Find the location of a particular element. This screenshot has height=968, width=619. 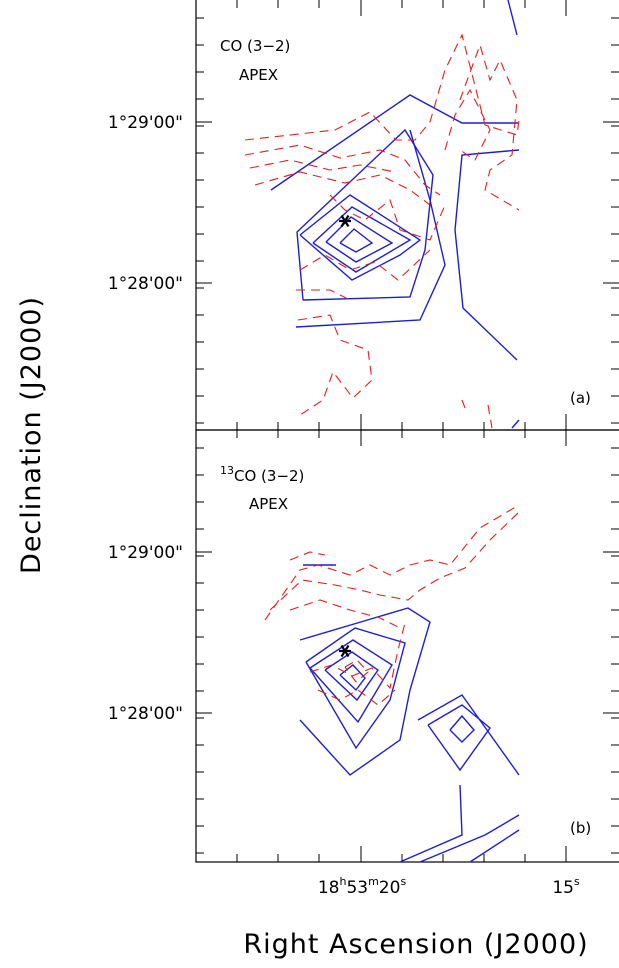

panel-b-telescope: APEX is located at coordinates (268, 504).